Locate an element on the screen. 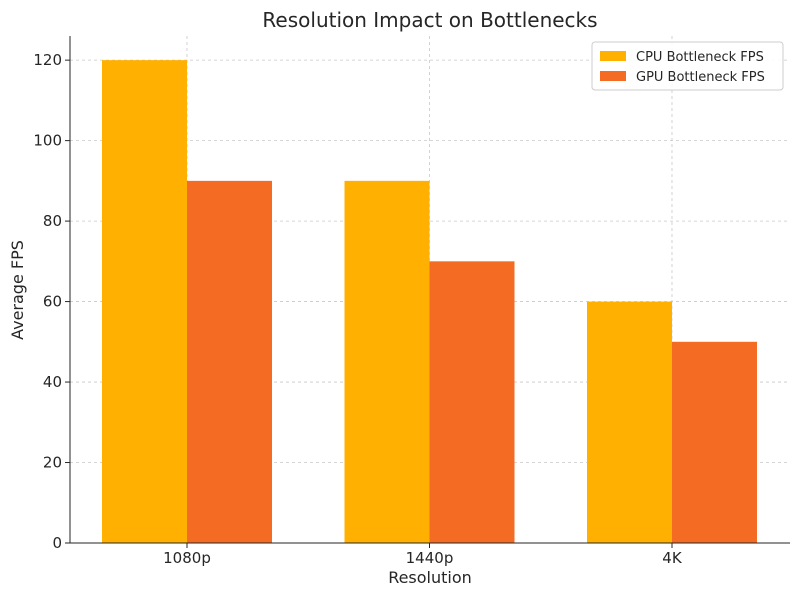 The image size is (799, 597). y-tick-label: 60 is located at coordinates (52, 302).